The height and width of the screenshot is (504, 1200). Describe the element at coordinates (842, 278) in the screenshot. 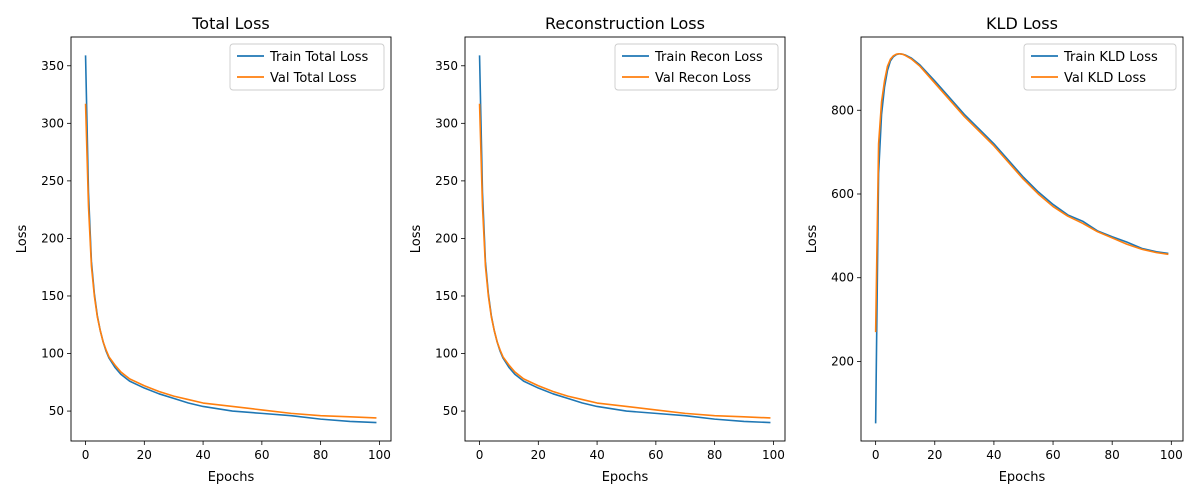

I see `y-tick-label: 400` at that location.